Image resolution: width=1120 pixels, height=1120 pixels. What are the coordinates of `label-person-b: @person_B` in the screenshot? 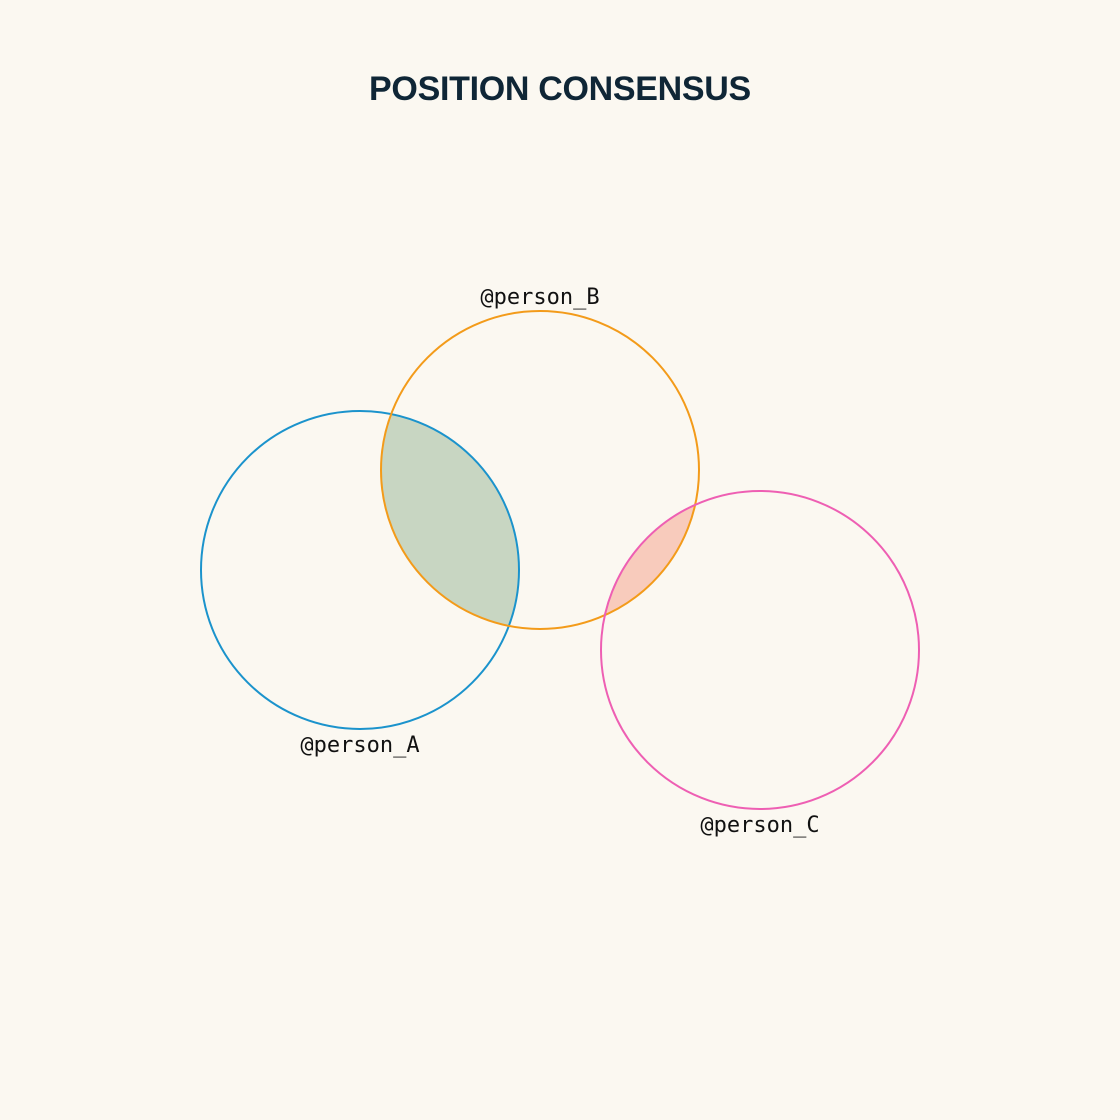 It's located at (539, 297).